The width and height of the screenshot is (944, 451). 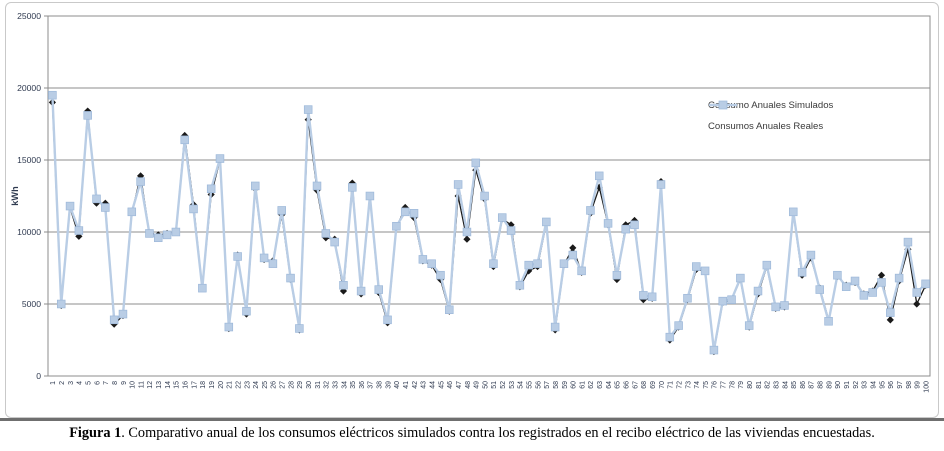 I want to click on x-tick-label: 60, so click(x=574, y=385).